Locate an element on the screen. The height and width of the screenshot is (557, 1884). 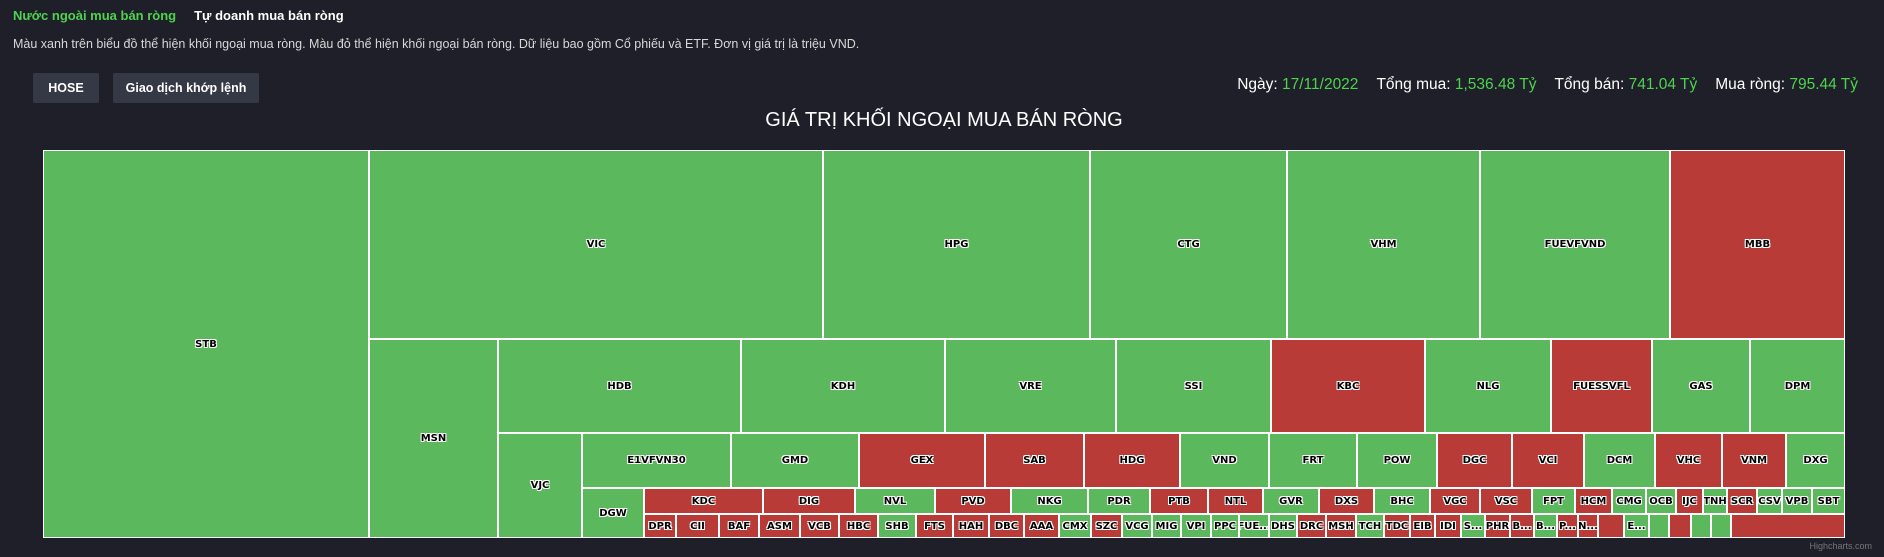
treemap-tile-dhs: DHS is located at coordinates (1283, 526).